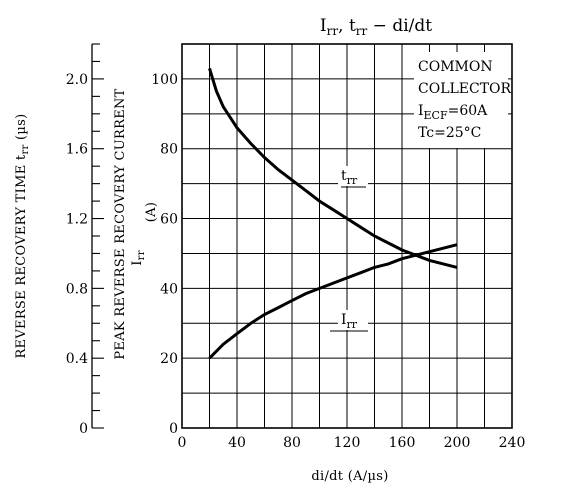  I want to click on annotation: COMMON COLLECTOR IECF=60A Tc=25°C, so click(465, 100).